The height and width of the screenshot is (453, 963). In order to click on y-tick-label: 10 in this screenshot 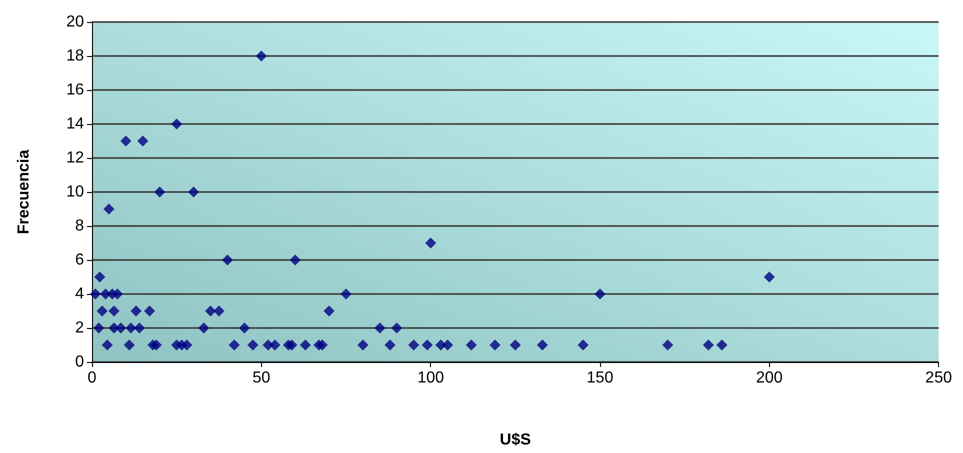, I will do `click(75, 192)`.